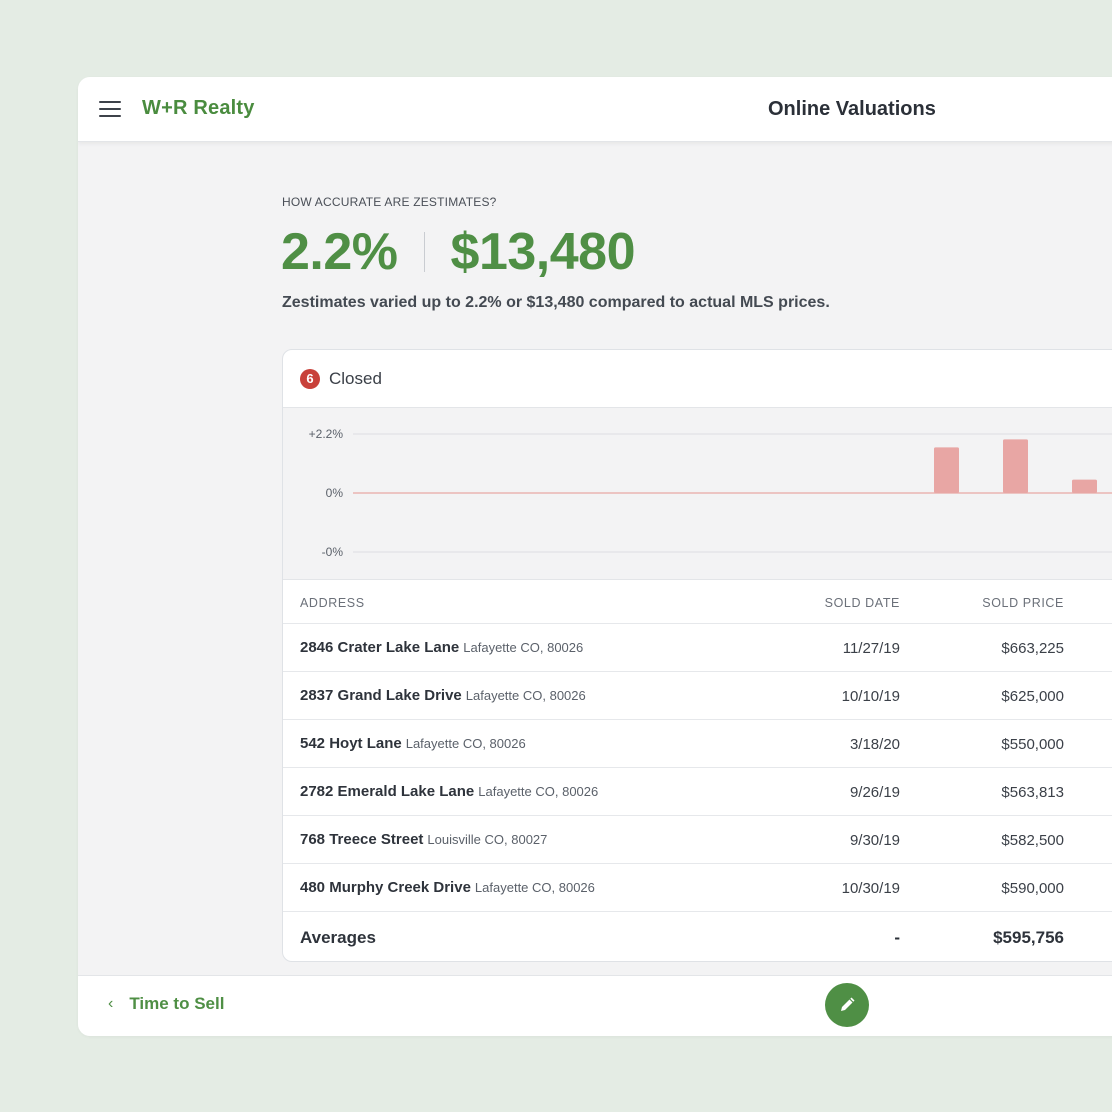  What do you see at coordinates (874, 744) in the screenshot?
I see `row-sold-date: 3/18/20` at bounding box center [874, 744].